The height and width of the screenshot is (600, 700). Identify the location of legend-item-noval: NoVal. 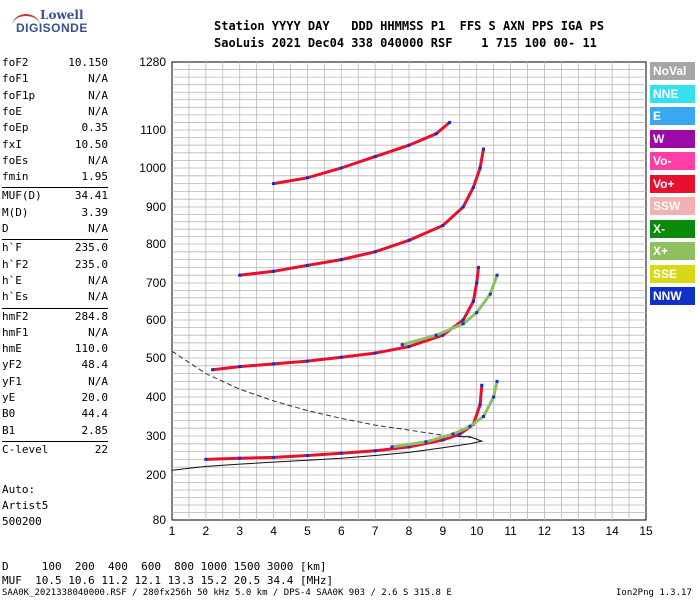
(672, 71).